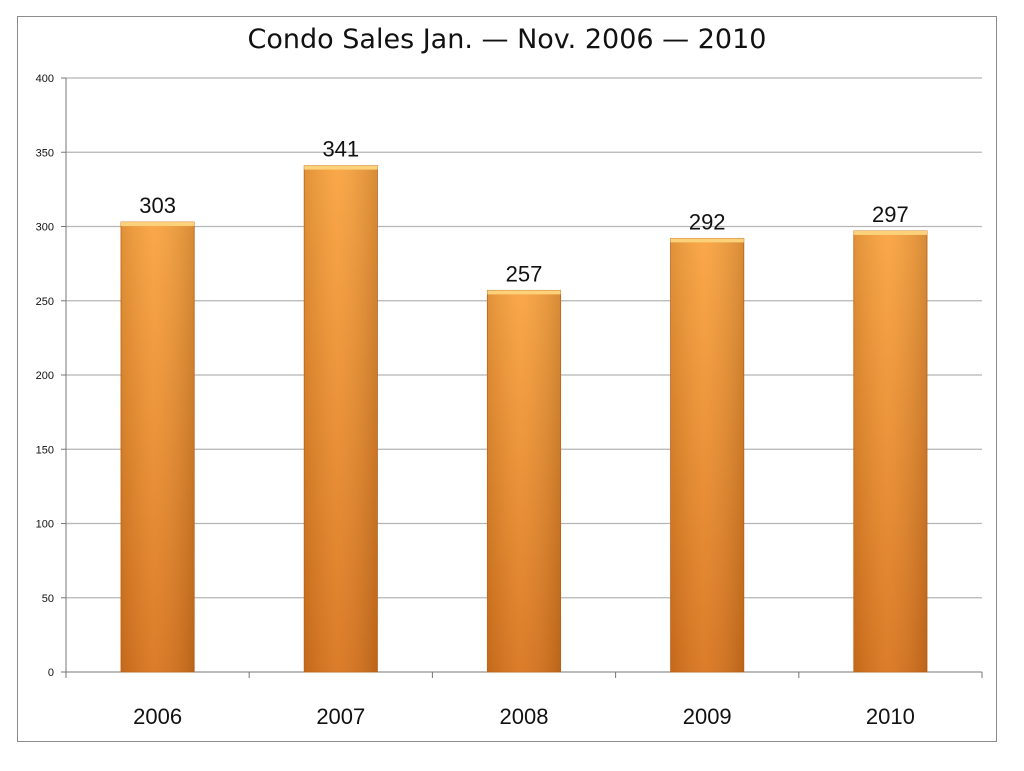 The width and height of the screenshot is (1024, 771). What do you see at coordinates (51, 673) in the screenshot?
I see `y-tick-label: 0` at bounding box center [51, 673].